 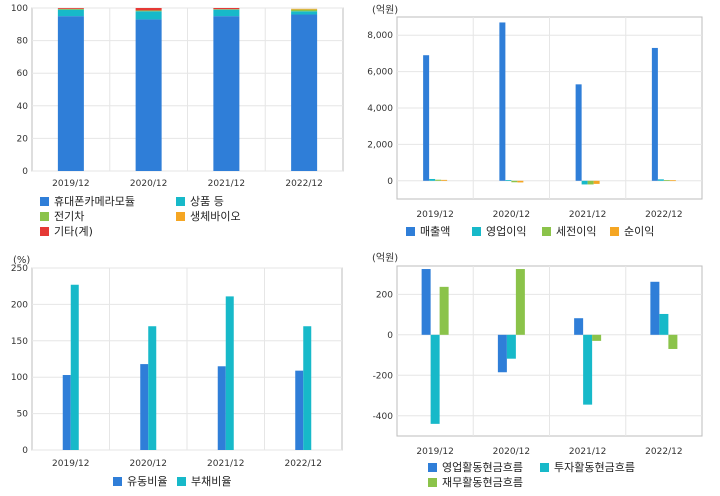 What do you see at coordinates (73, 231) in the screenshot?
I see `legend-label: 기타(계)` at bounding box center [73, 231].